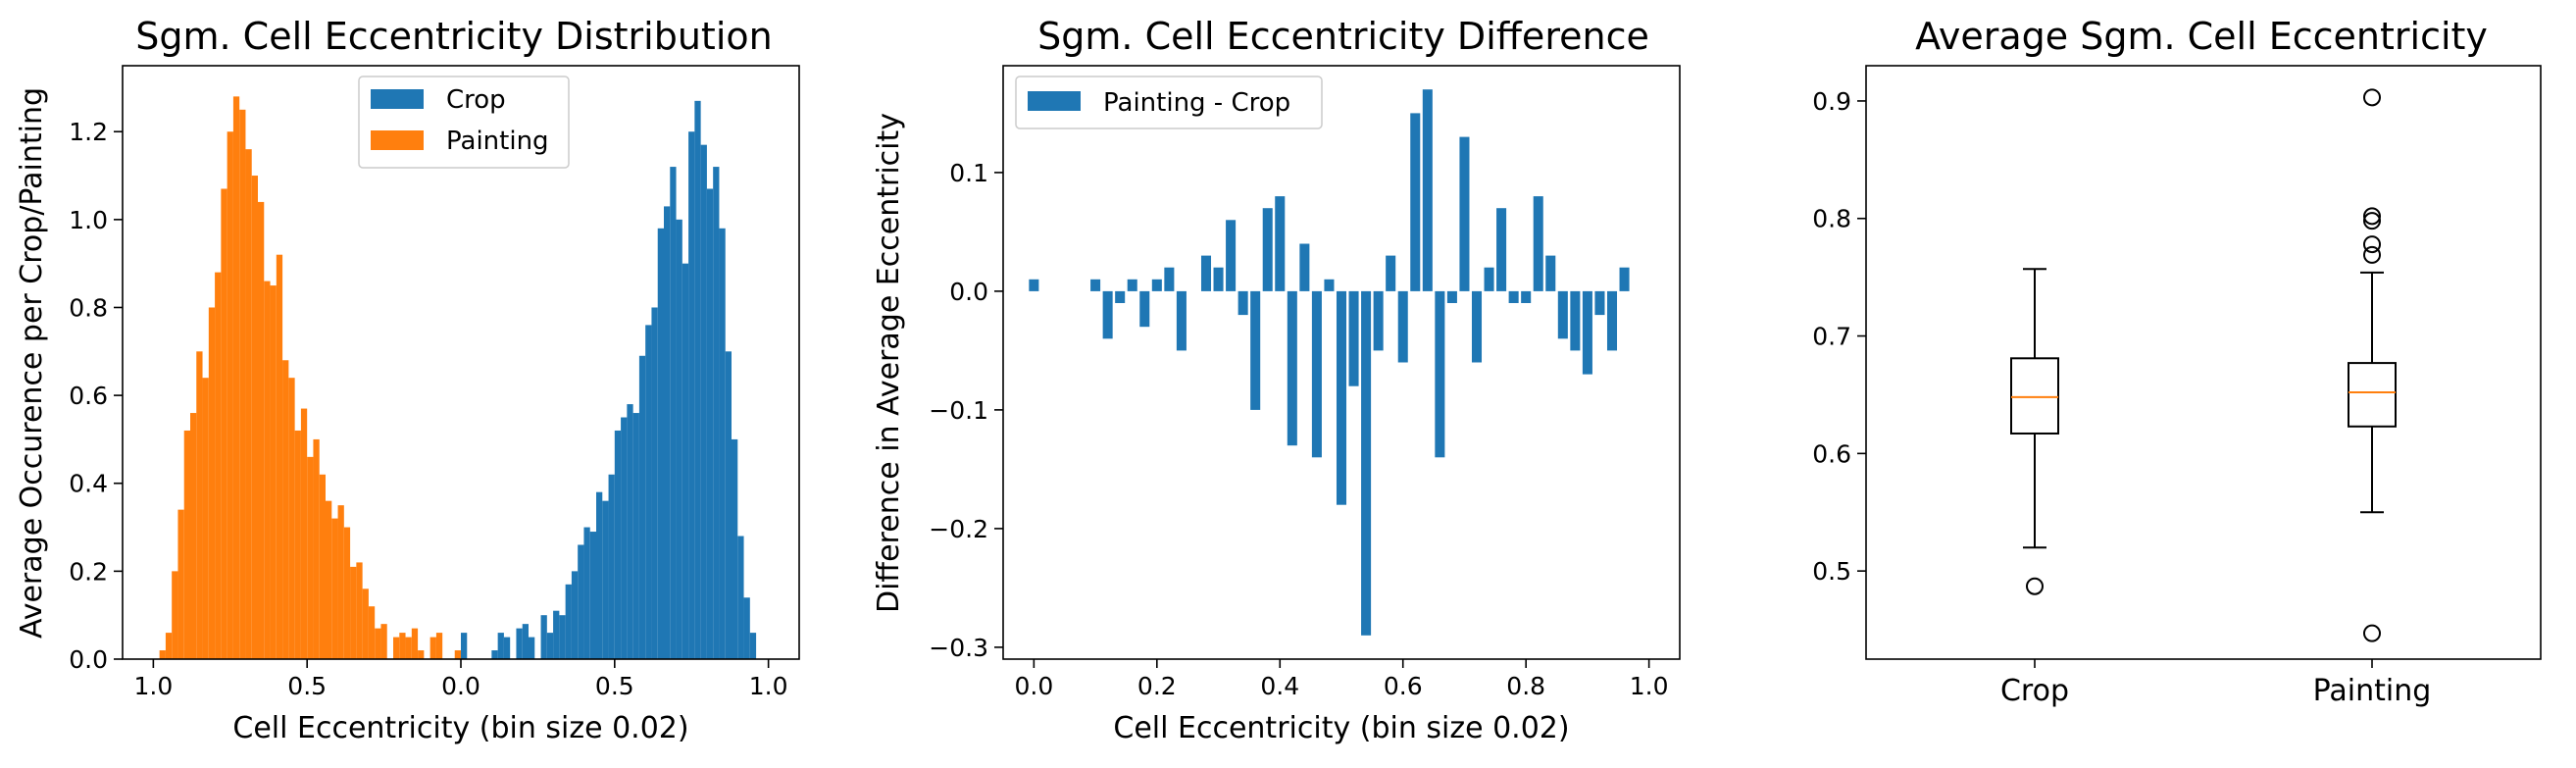 The image size is (2576, 768). Describe the element at coordinates (969, 173) in the screenshot. I see `difference-y-tick-label: 0.1` at that location.